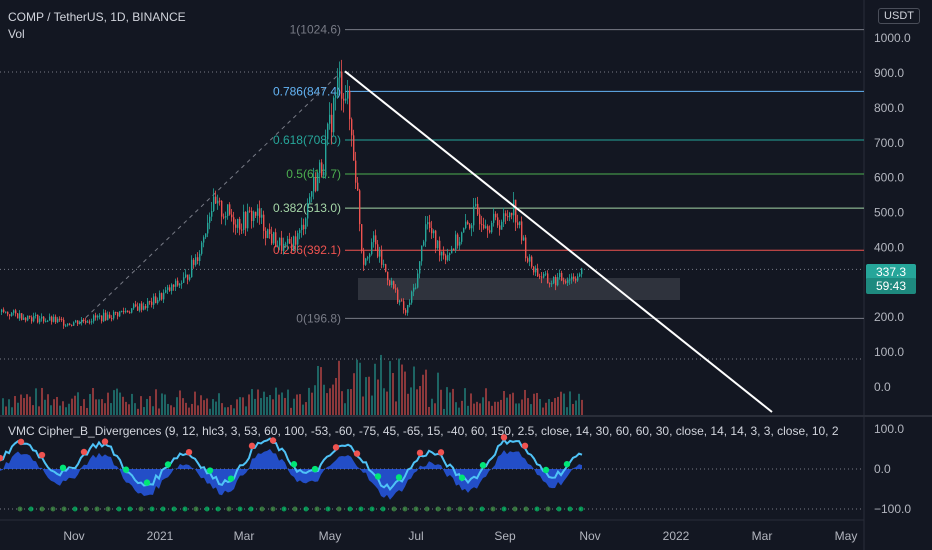 This screenshot has height=550, width=932. I want to click on volume-label: Vol, so click(16, 34).